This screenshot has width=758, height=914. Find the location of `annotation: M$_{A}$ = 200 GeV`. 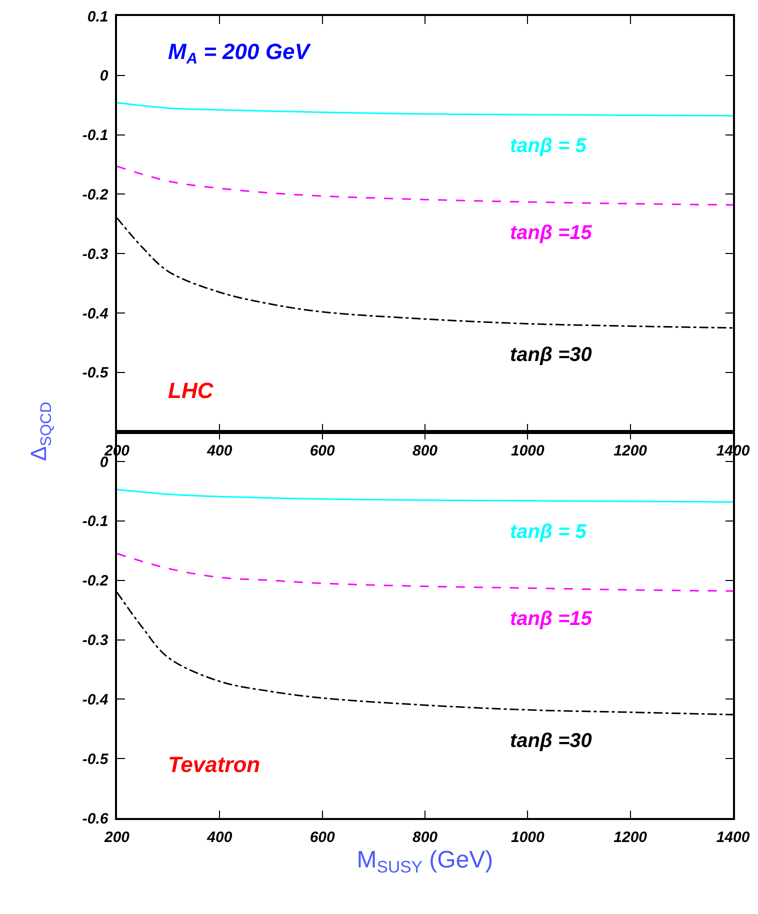

annotation: M$_{A}$ = 200 GeV is located at coordinates (240, 53).